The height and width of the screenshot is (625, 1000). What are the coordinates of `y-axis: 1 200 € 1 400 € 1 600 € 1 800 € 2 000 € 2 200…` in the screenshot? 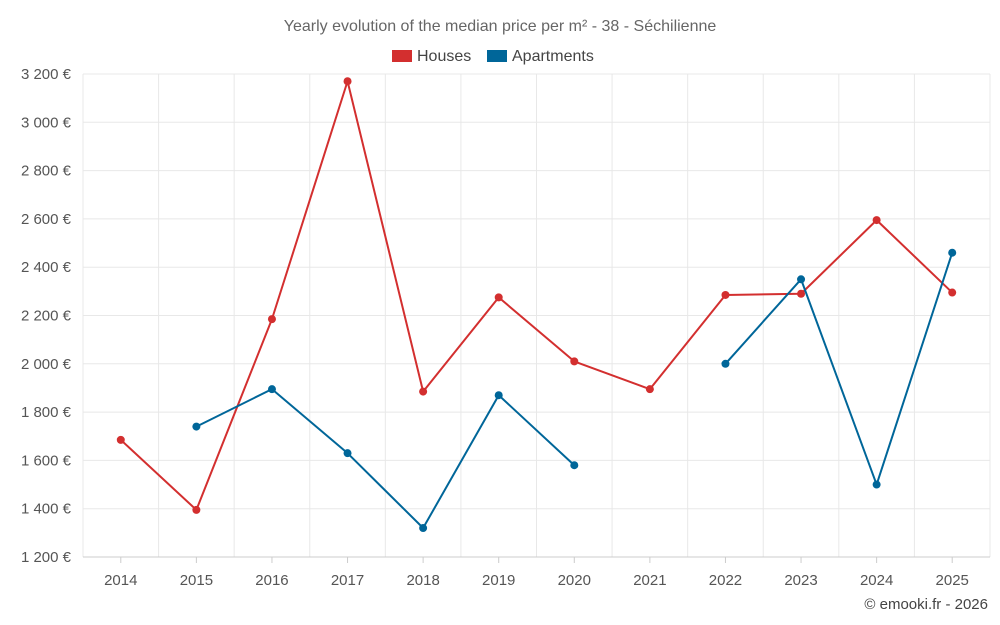 It's located at (46, 316).